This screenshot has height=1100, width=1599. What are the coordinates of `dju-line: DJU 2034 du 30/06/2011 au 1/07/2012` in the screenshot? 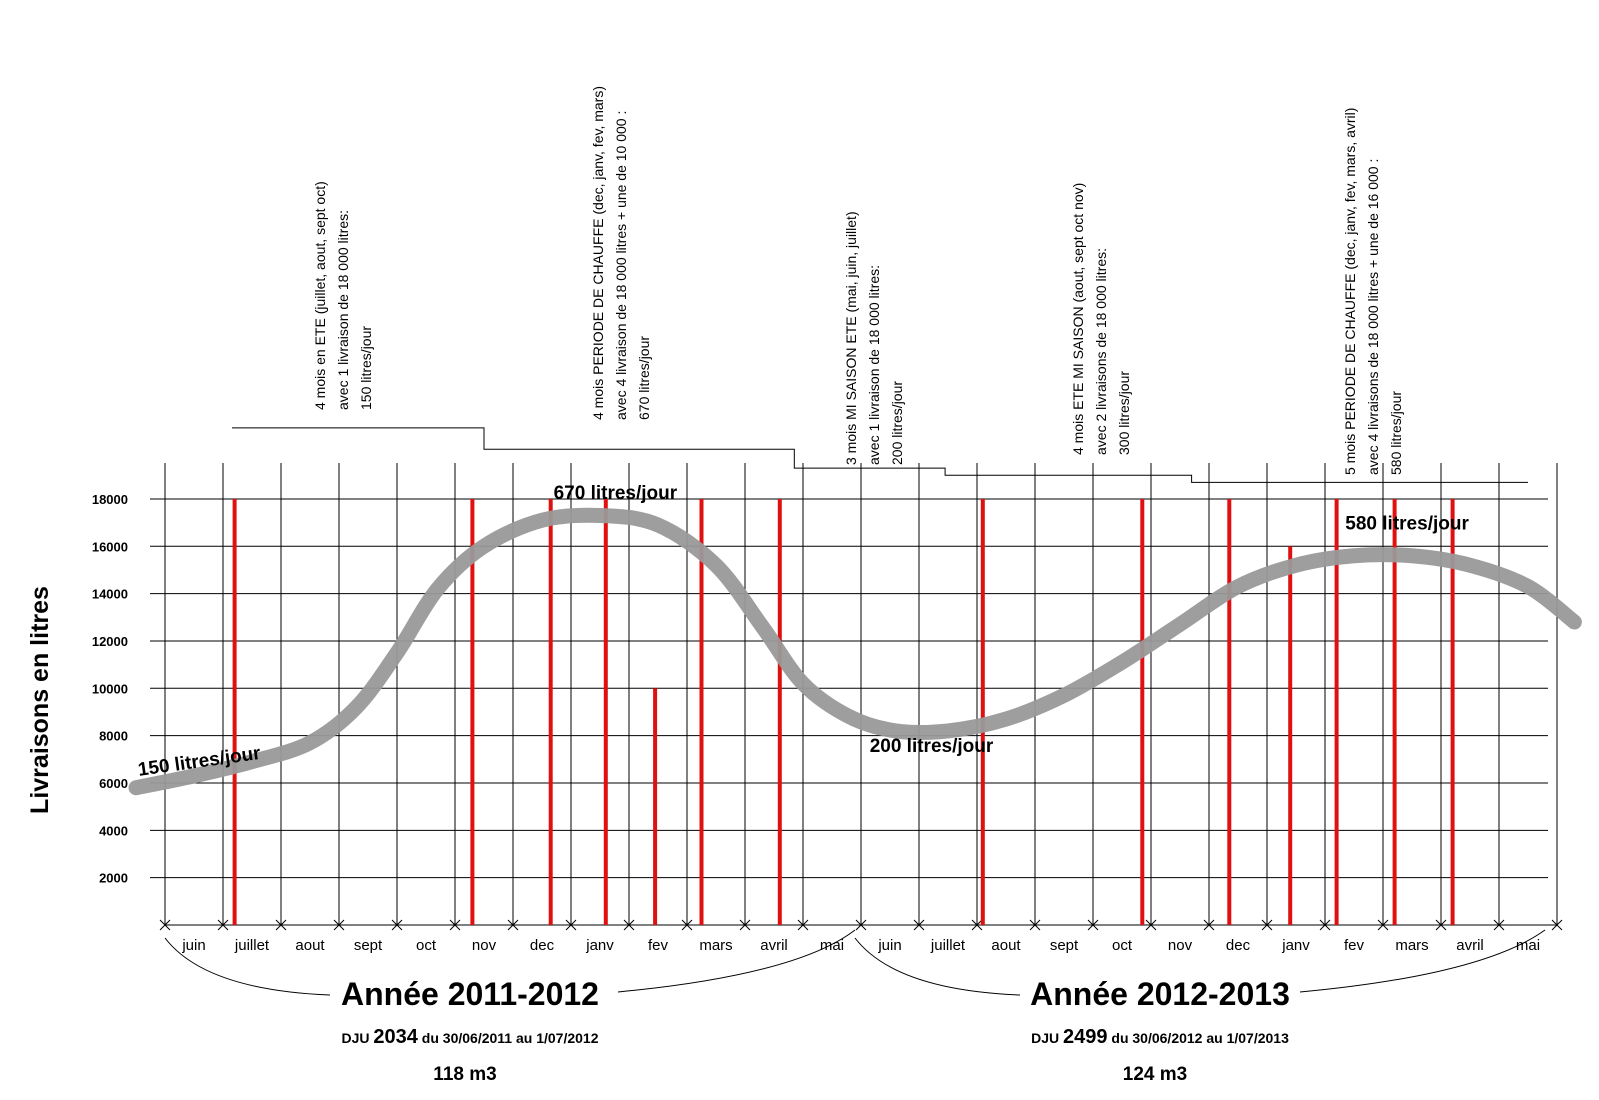 It's located at (470, 1037).